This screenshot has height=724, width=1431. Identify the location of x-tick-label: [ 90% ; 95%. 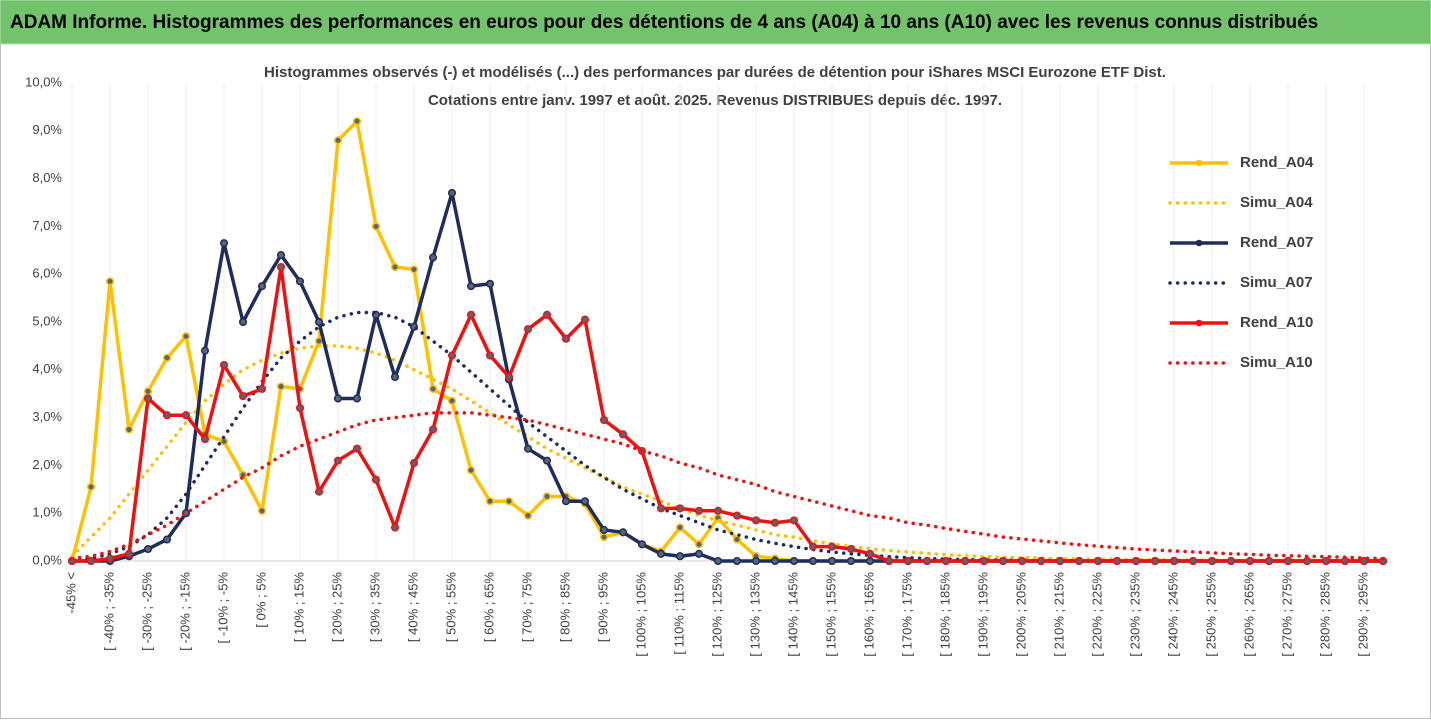
(602, 607).